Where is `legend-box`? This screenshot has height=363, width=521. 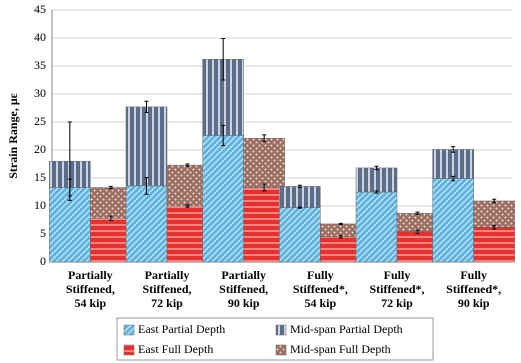 legend-box is located at coordinates (275, 339).